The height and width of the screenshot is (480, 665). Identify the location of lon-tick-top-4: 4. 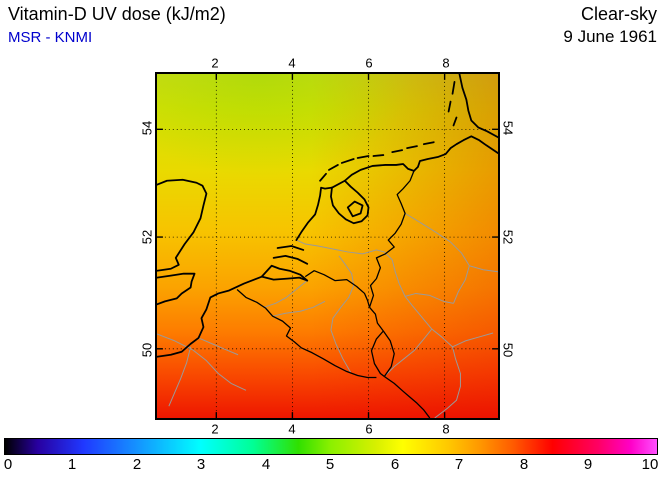
(292, 63).